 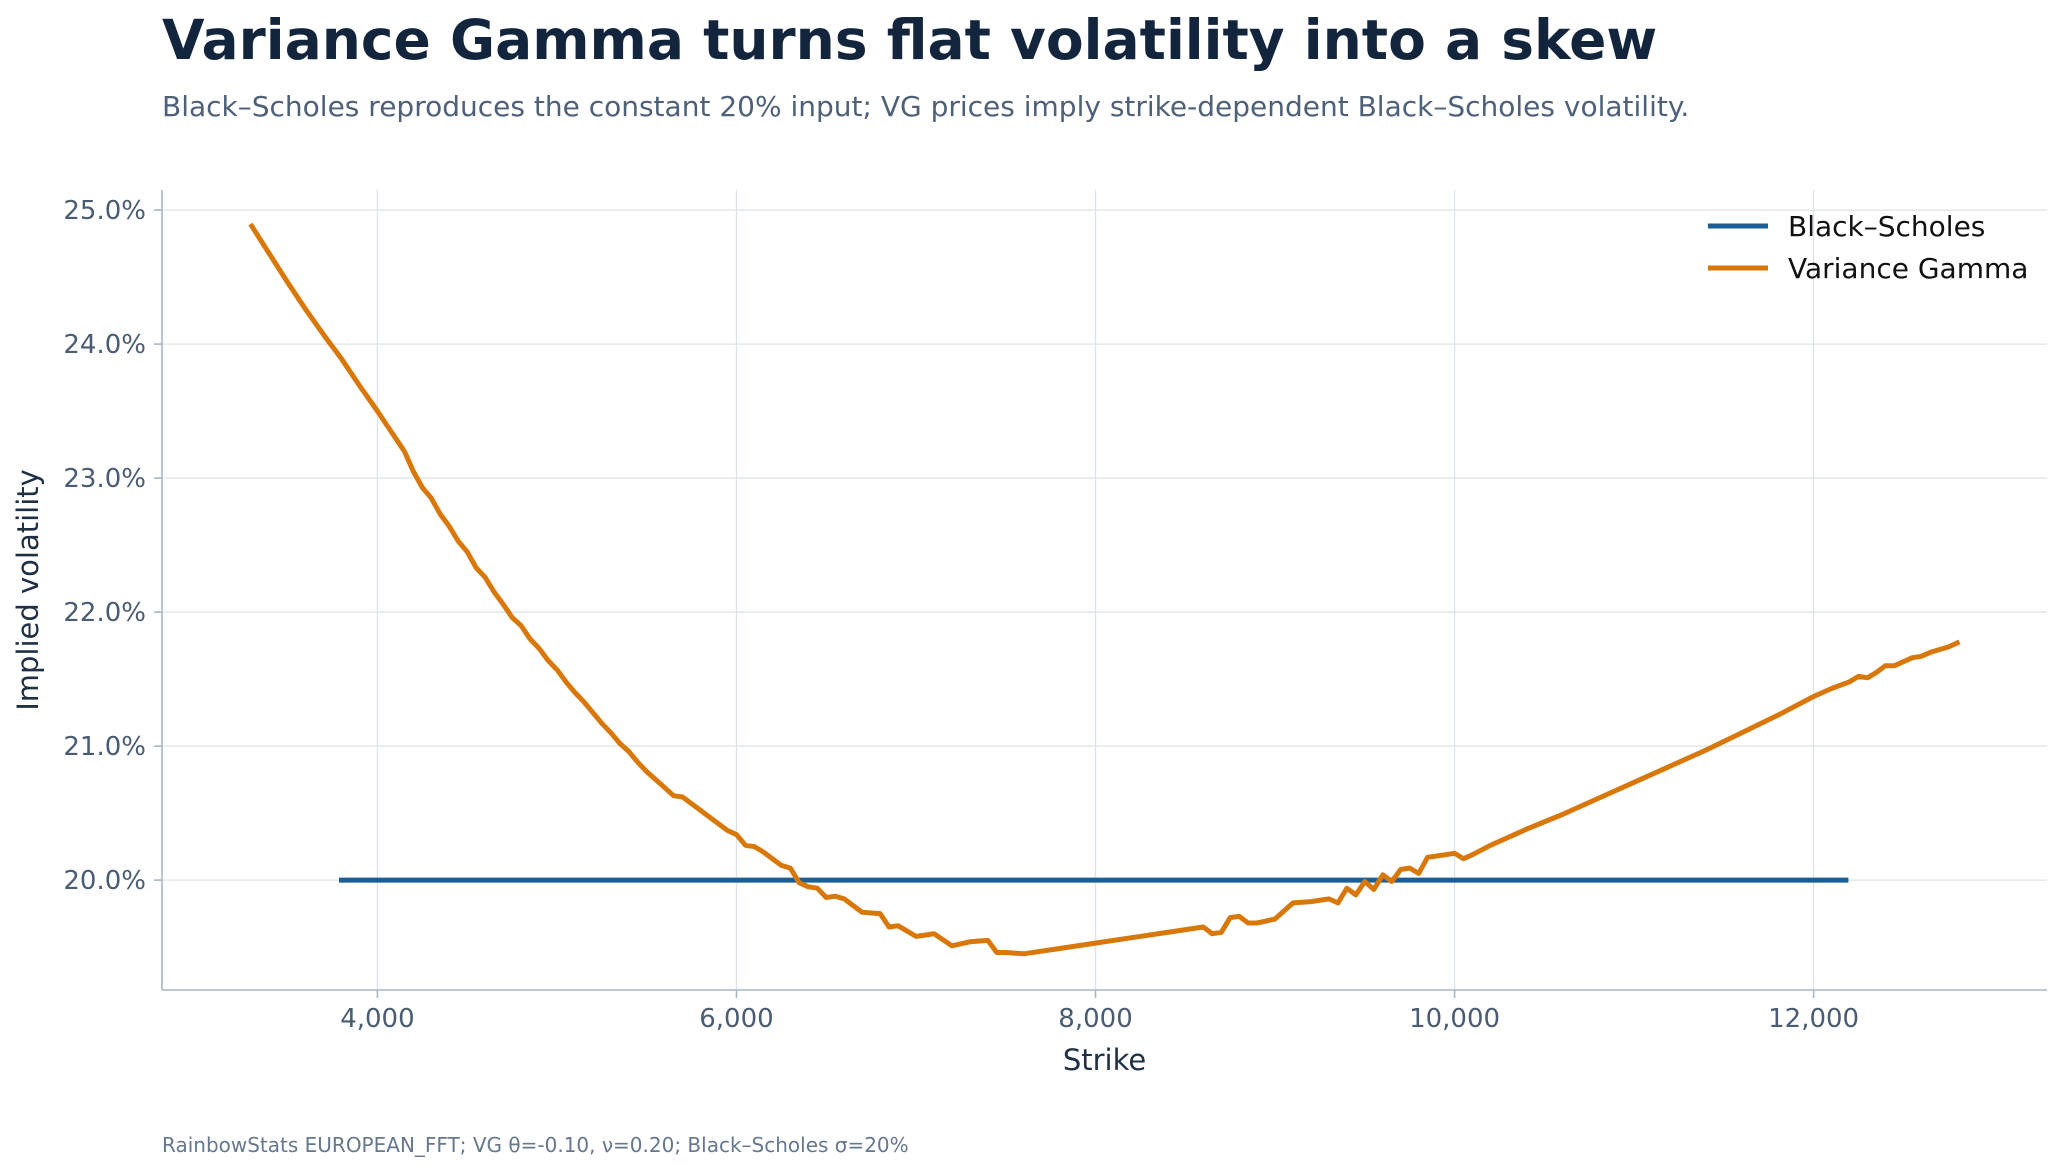 I want to click on x-tick-label: 12,000, so click(x=1813, y=1019).